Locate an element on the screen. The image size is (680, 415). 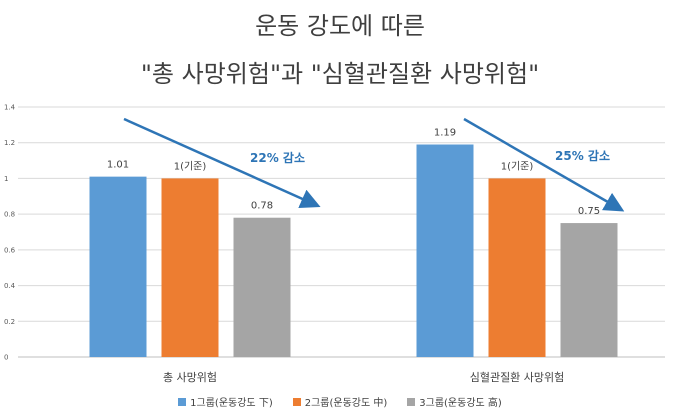
annotation-label: 22% 감소 is located at coordinates (277, 157).